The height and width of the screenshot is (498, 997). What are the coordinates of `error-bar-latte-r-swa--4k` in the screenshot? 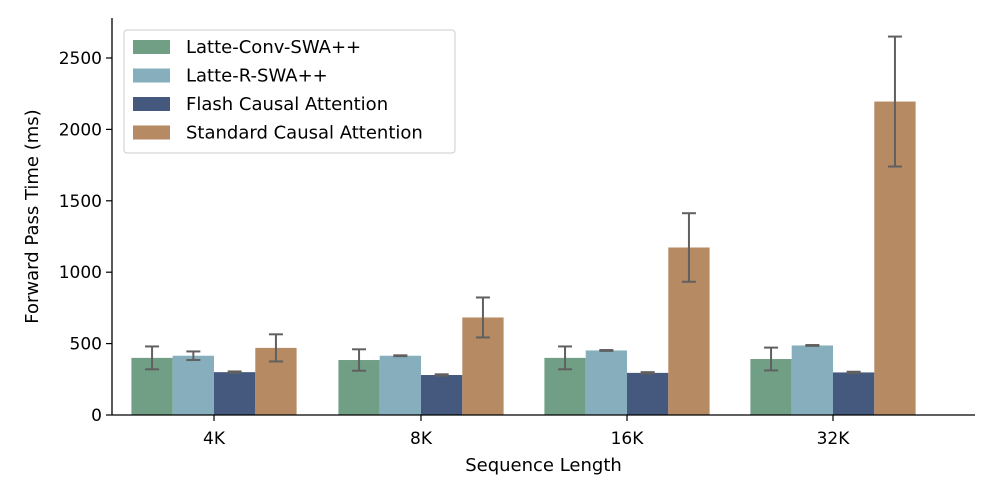 It's located at (193, 356).